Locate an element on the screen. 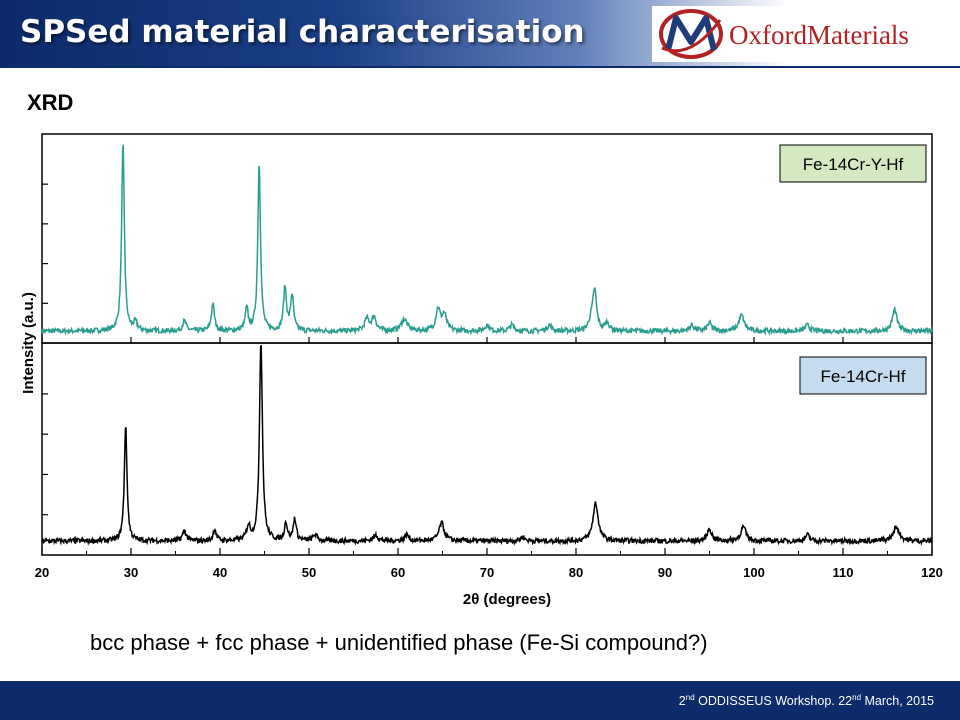 The image size is (960, 720). x-tick-label: 120 is located at coordinates (932, 572).